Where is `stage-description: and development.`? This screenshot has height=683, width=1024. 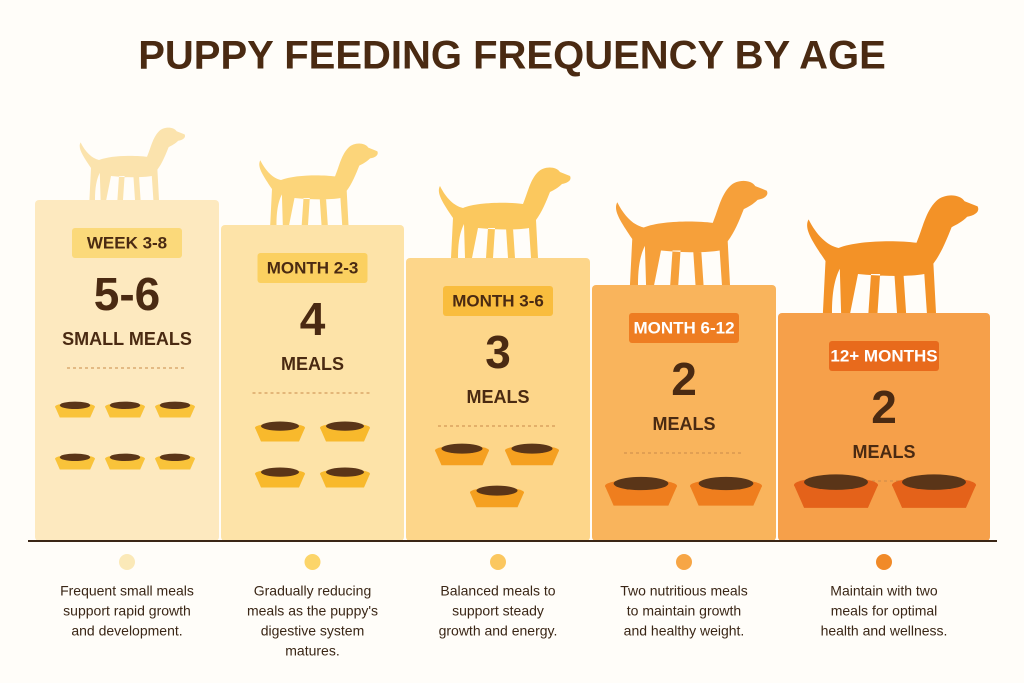 stage-description: and development. is located at coordinates (126, 631).